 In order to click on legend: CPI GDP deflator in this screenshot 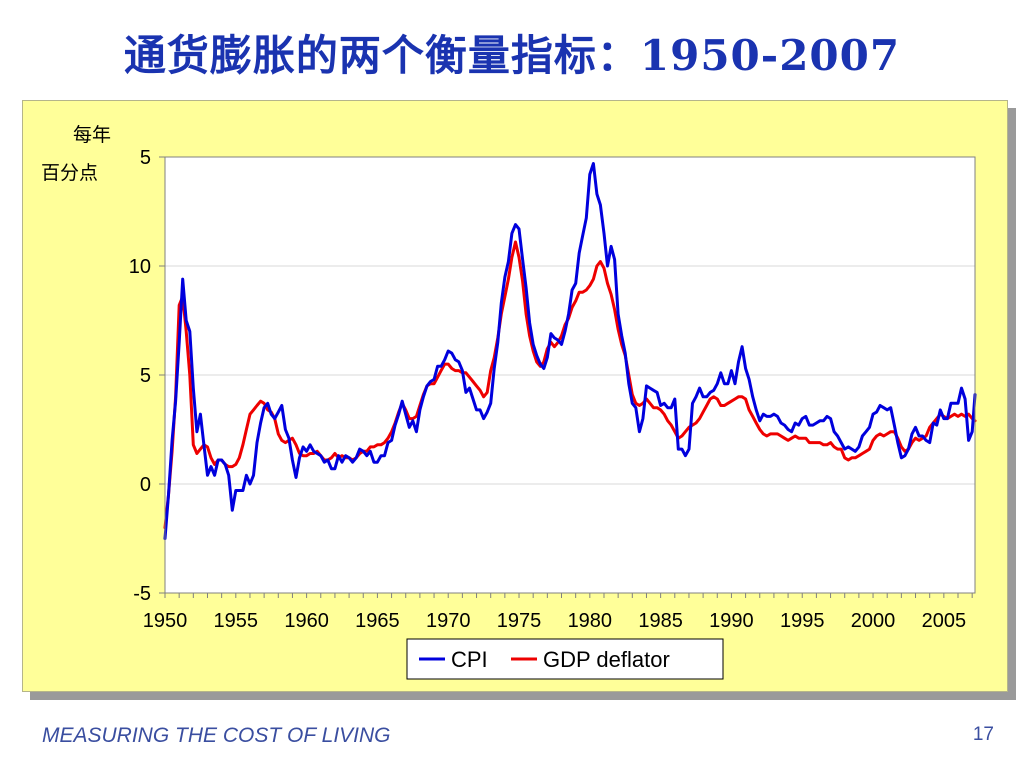, I will do `click(565, 659)`.